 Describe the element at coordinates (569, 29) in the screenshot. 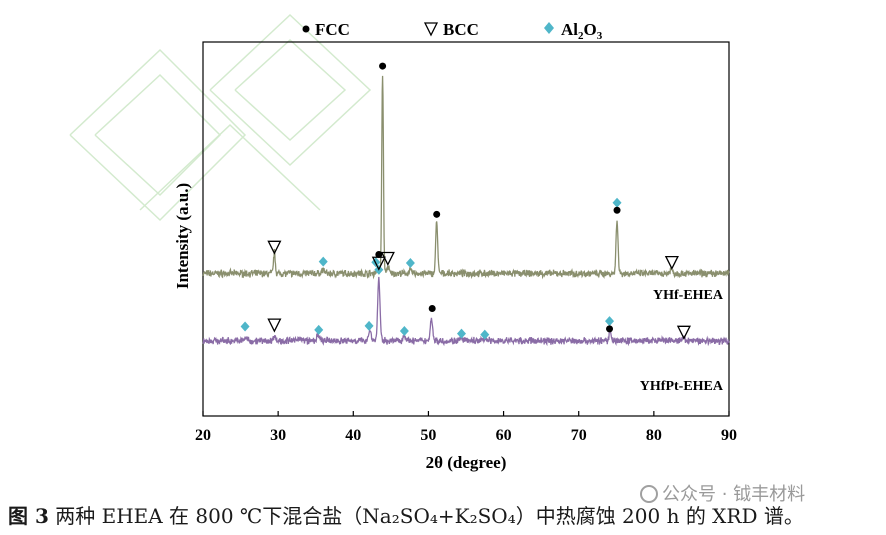

I see `legend-al2o3-base: Al` at that location.